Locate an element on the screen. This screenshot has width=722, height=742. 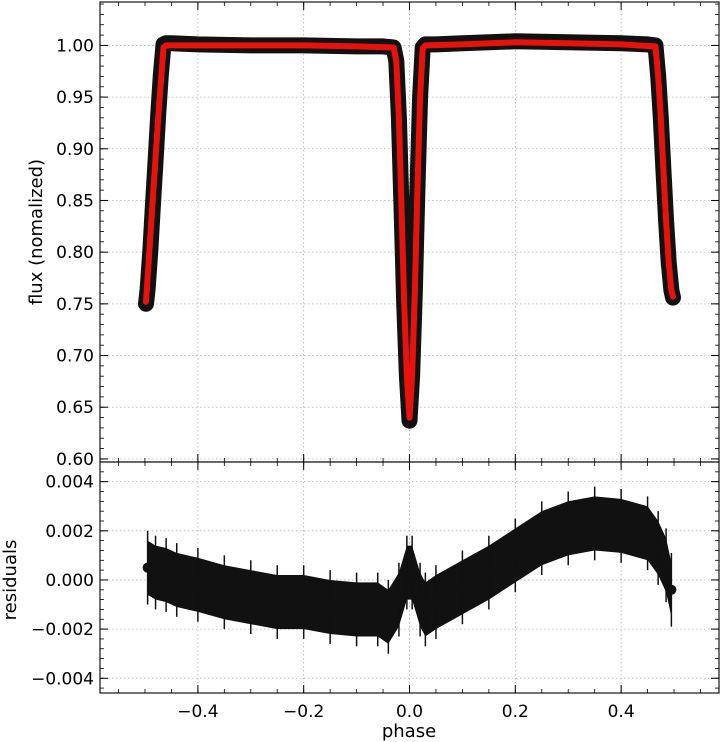
x-tick-label: −0.4 is located at coordinates (197, 712).